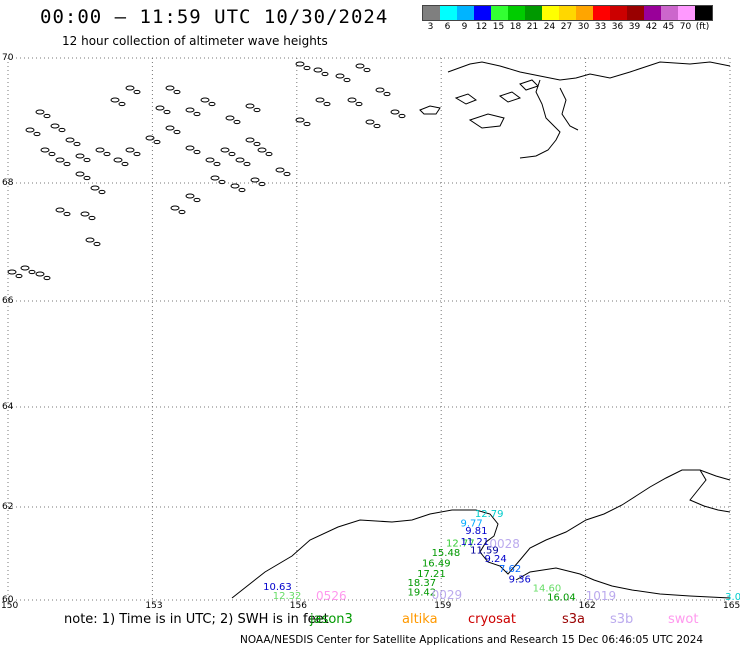  Describe the element at coordinates (430, 27) in the screenshot. I see `legend-label: 3` at that location.